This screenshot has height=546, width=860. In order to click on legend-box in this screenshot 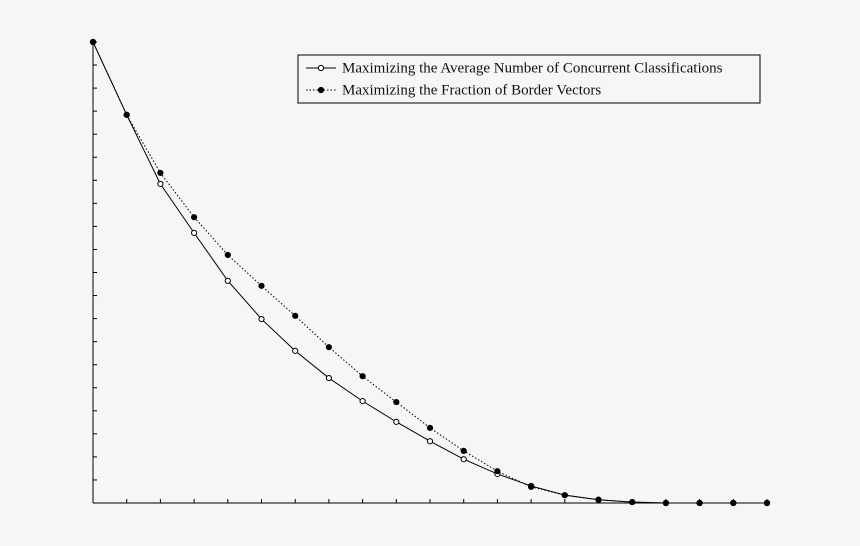, I will do `click(529, 79)`.